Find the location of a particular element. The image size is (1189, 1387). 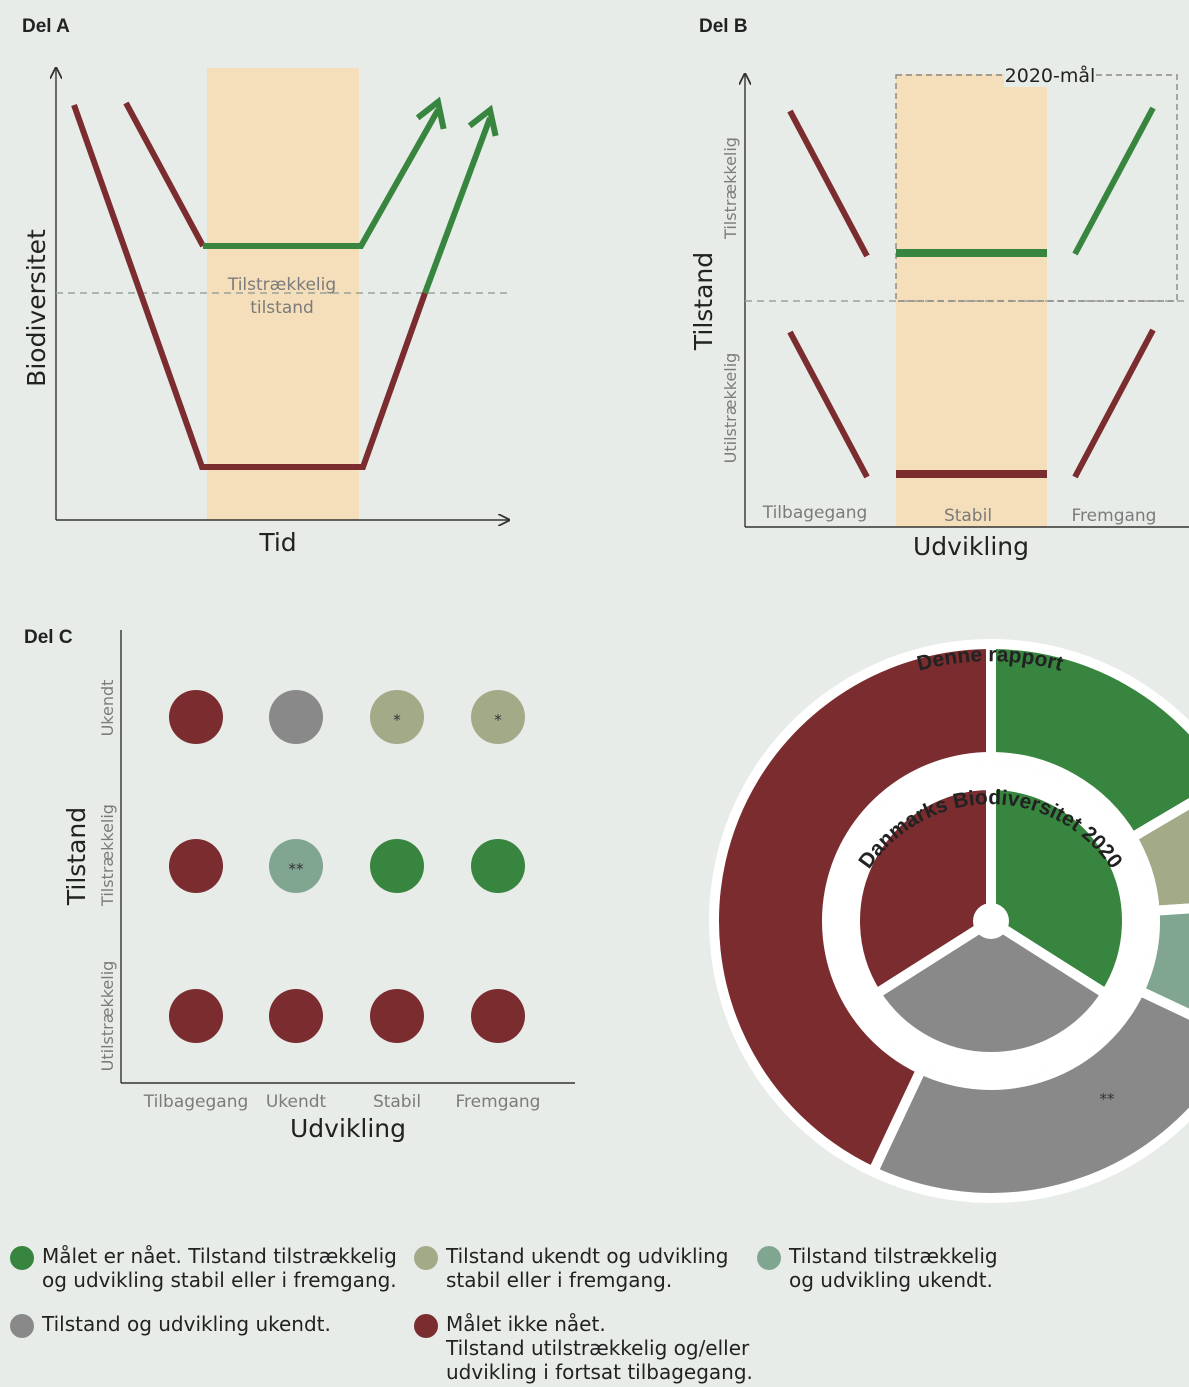

x-category-improve: Fremgang is located at coordinates (1114, 516).